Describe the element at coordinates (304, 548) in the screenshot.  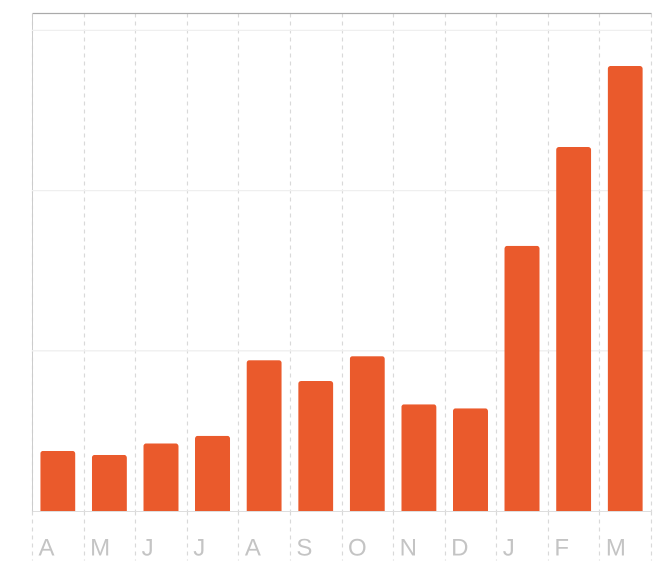
I see `x-tick-label: S` at that location.